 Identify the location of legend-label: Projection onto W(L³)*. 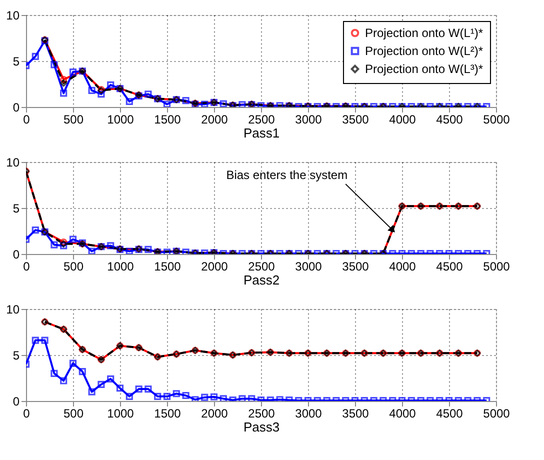
(424, 69).